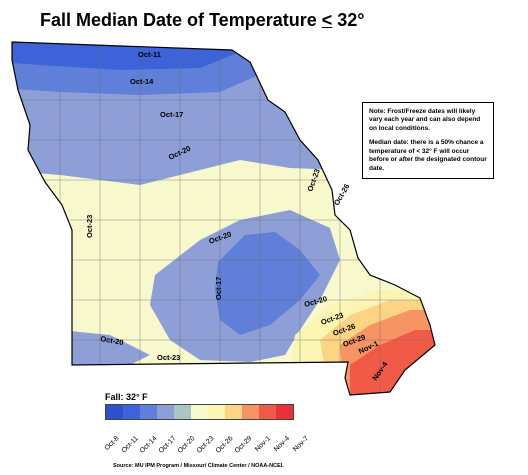  What do you see at coordinates (112, 444) in the screenshot?
I see `legend-label: Oct-8` at bounding box center [112, 444].